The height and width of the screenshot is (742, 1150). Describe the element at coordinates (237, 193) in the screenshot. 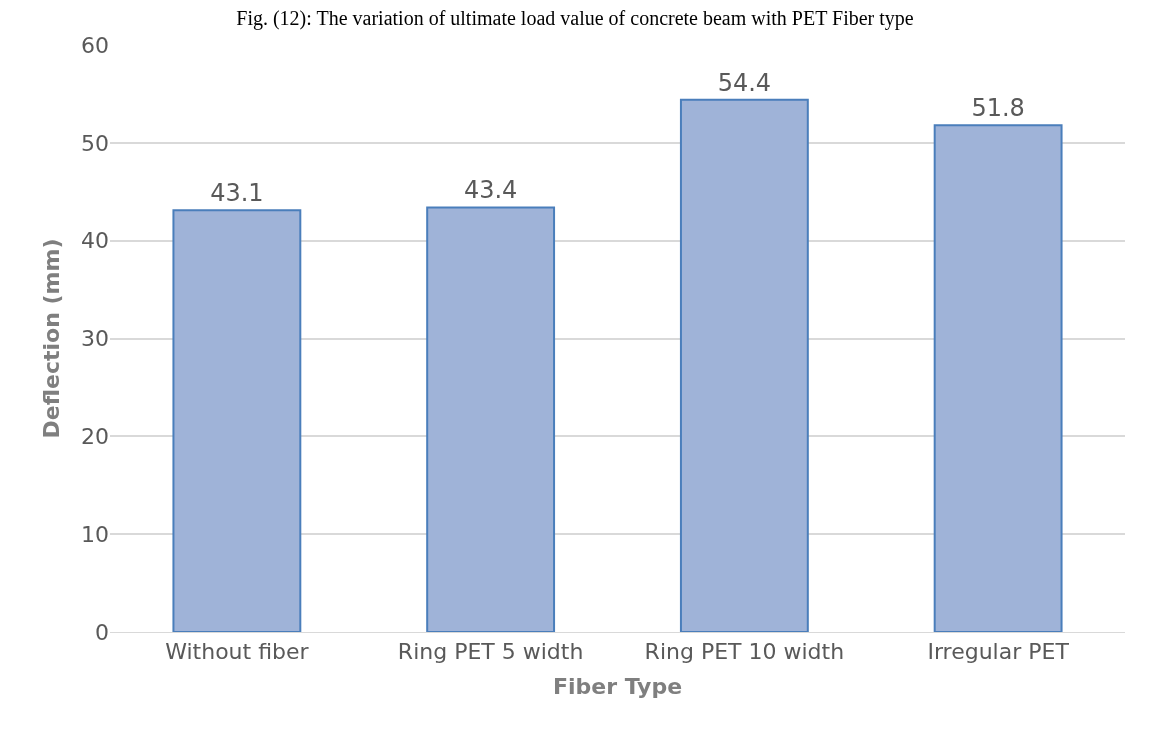

I see `data-label: 43.1` at that location.